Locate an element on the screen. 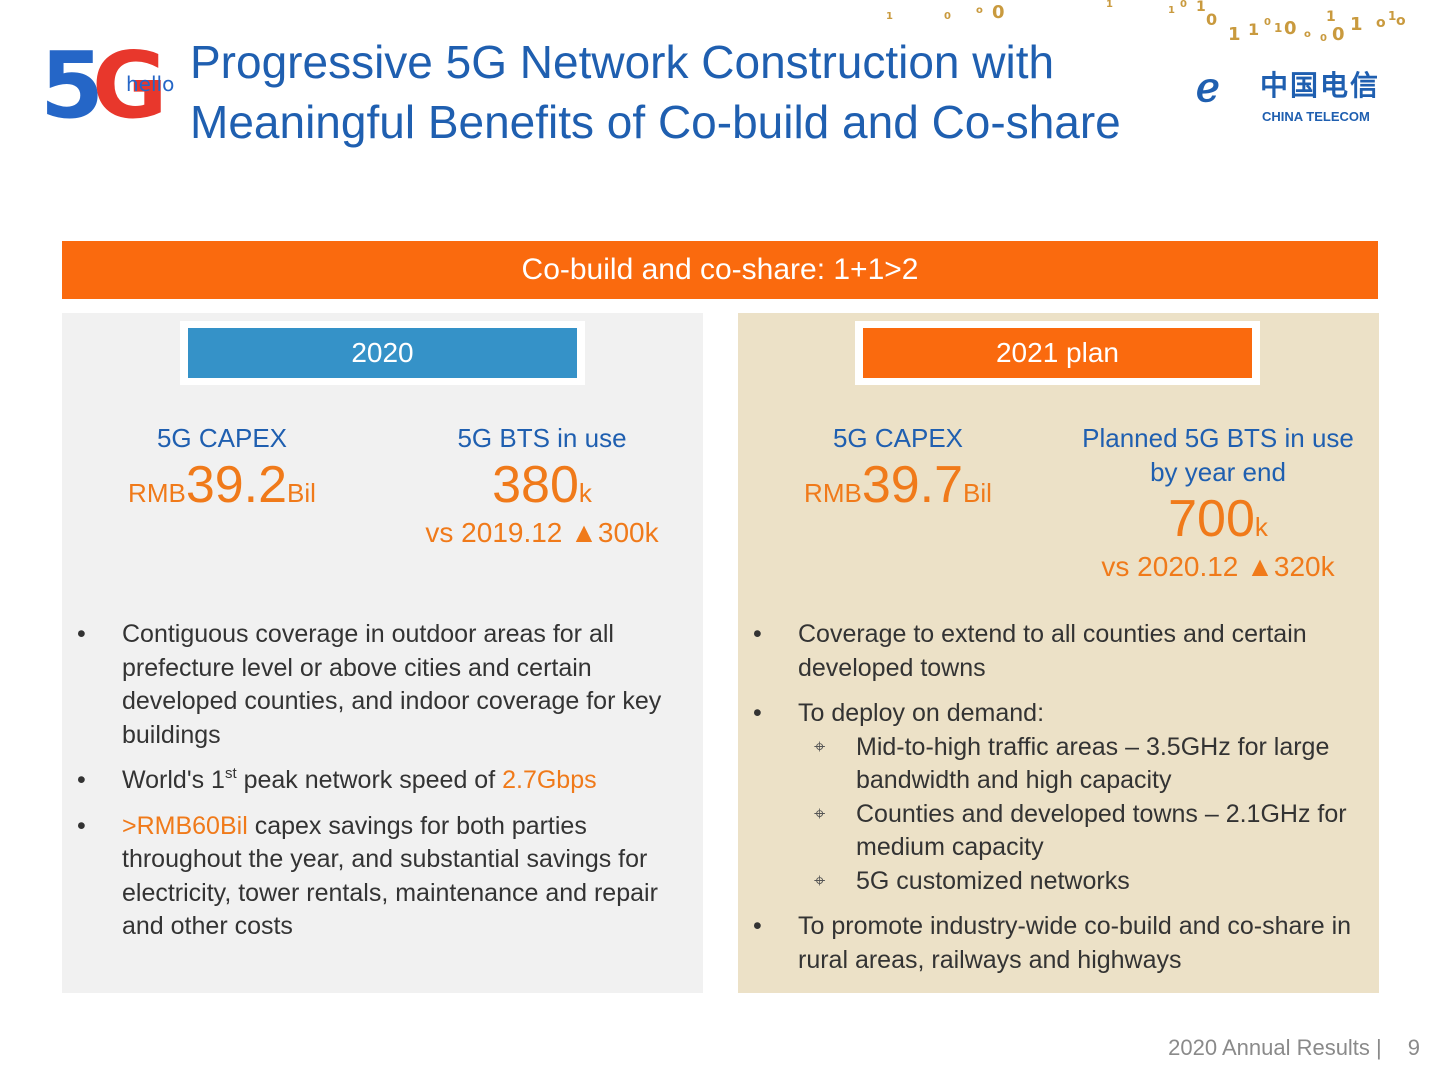 The image size is (1440, 1080). capex-value: RMB39.7Bil is located at coordinates (898, 485).